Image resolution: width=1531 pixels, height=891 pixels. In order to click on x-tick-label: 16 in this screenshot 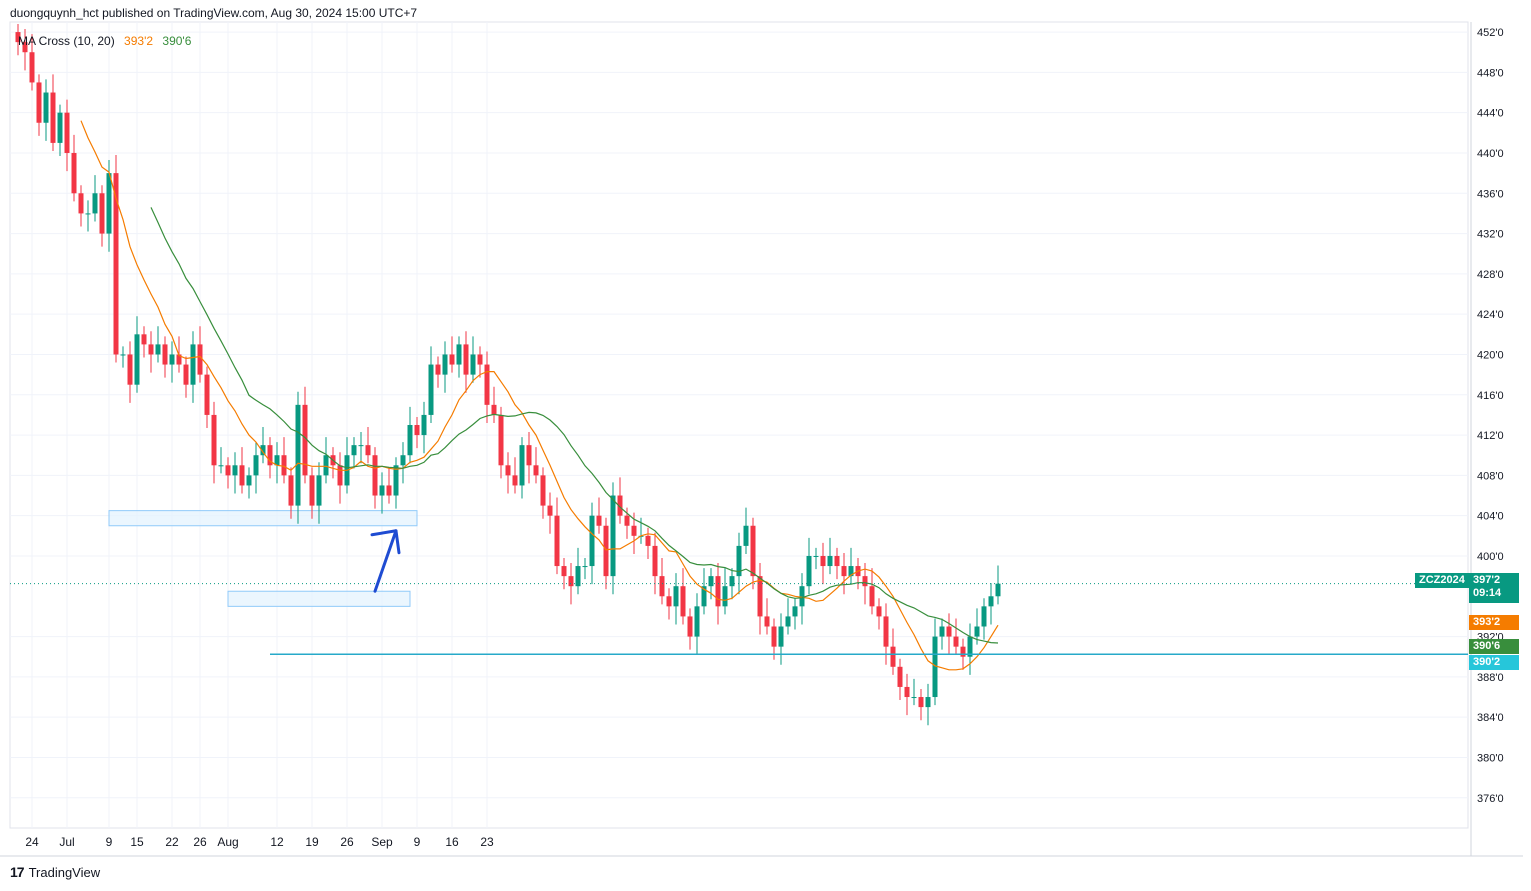, I will do `click(452, 842)`.